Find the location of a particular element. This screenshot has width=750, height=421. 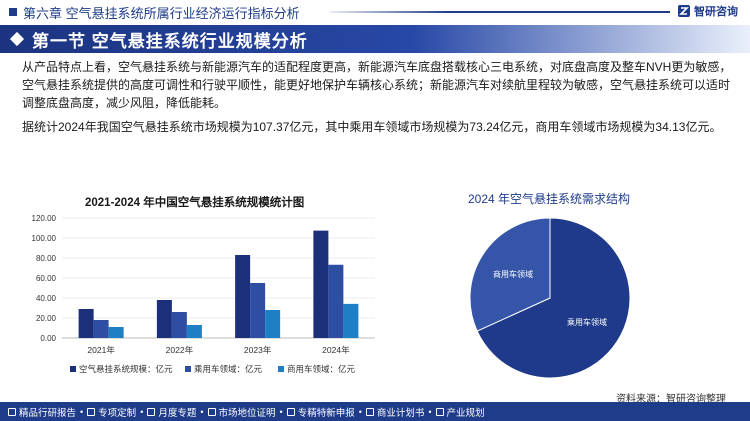

brand-logo-text: 智研咨询 is located at coordinates (716, 12).